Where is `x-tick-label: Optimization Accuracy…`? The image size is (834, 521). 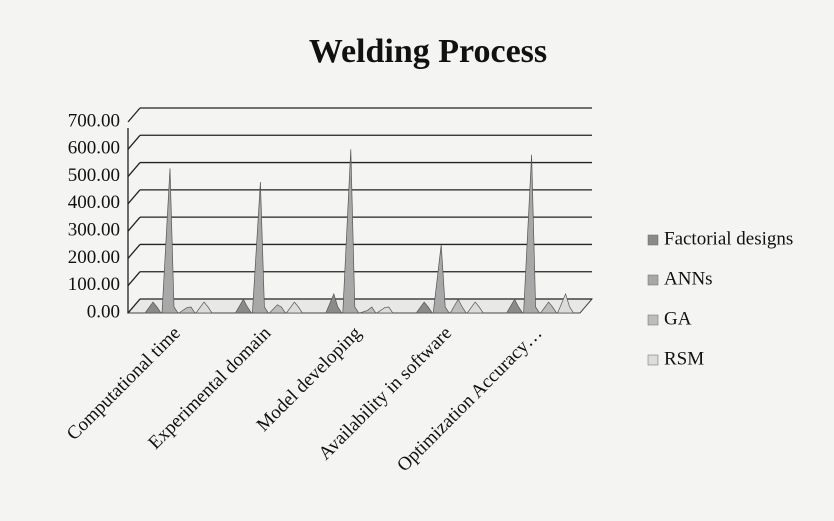
x-tick-label: Optimization Accuracy… is located at coordinates (469, 399).